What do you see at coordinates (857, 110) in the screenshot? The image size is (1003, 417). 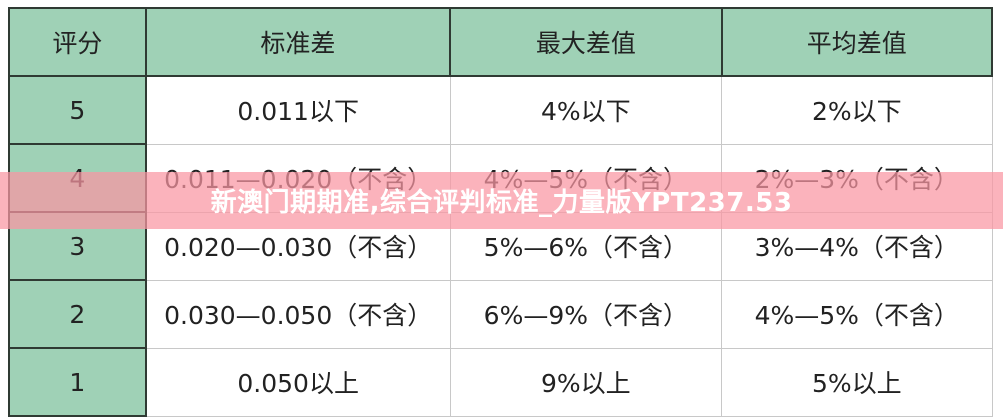 I see `avg-diff-cell: 2%以下` at bounding box center [857, 110].